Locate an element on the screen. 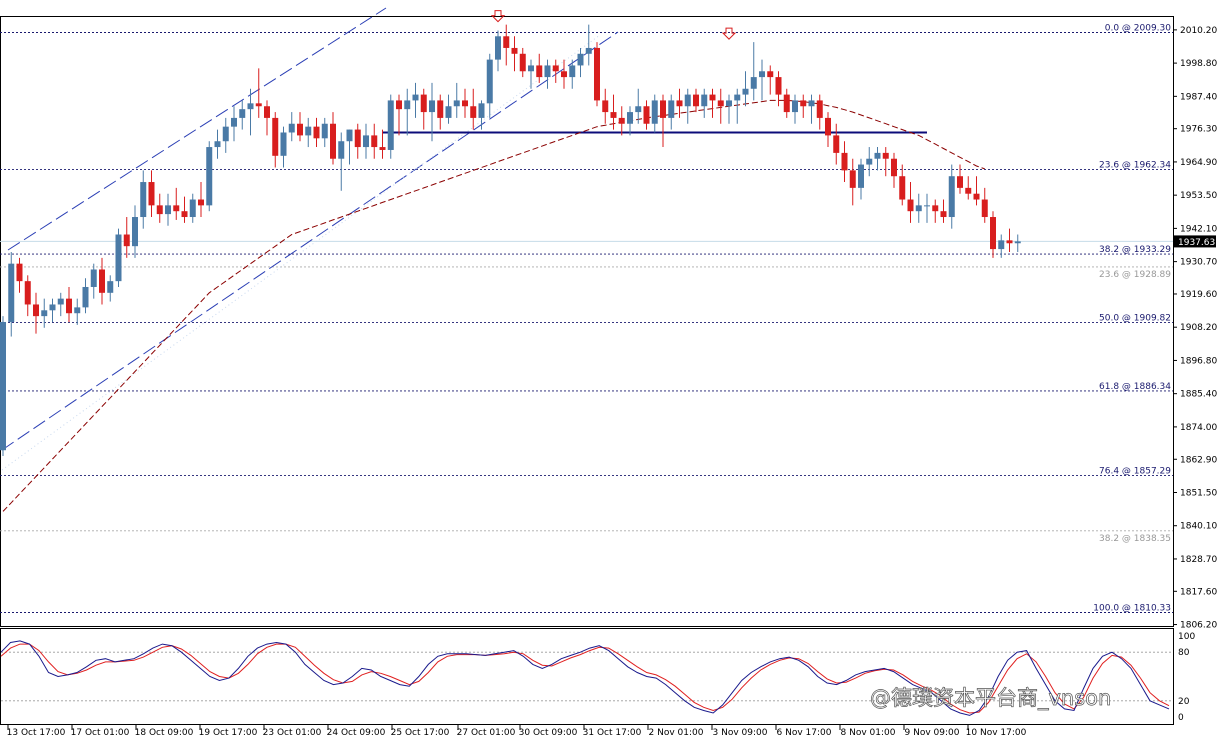  price-tick-label-11: 1885.40 is located at coordinates (1198, 395).